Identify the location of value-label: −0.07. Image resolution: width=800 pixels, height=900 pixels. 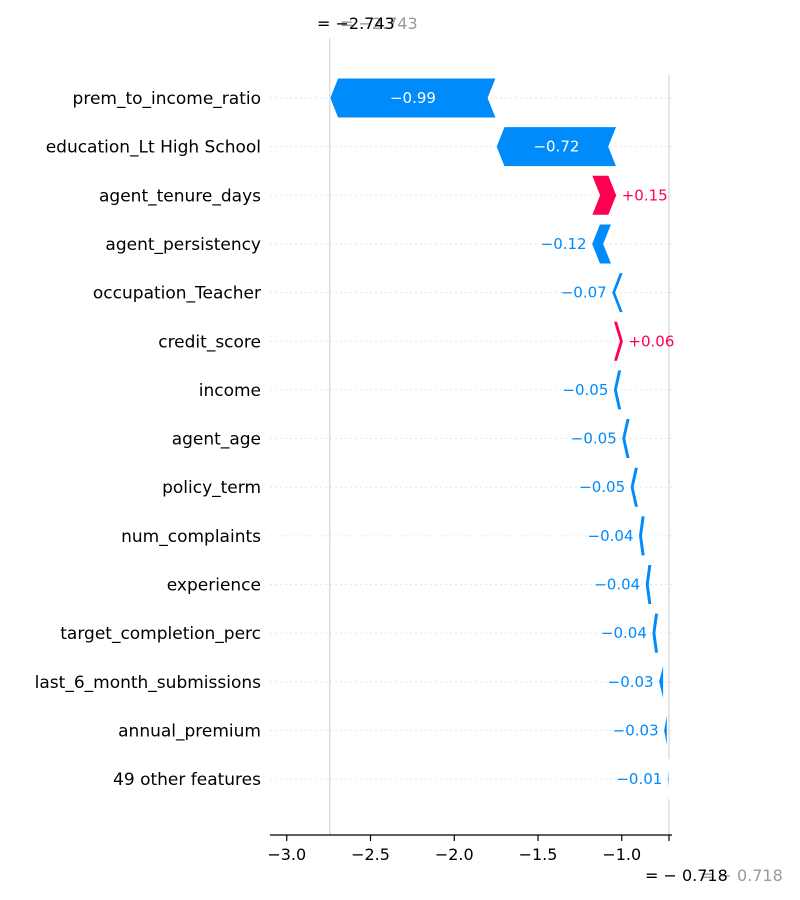
(584, 293).